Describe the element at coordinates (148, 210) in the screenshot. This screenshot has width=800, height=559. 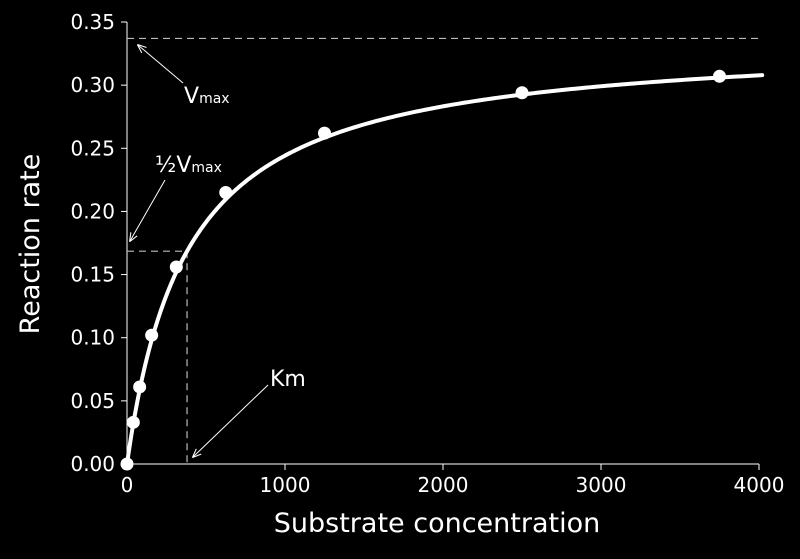
I see `half-vmax-arrow` at that location.